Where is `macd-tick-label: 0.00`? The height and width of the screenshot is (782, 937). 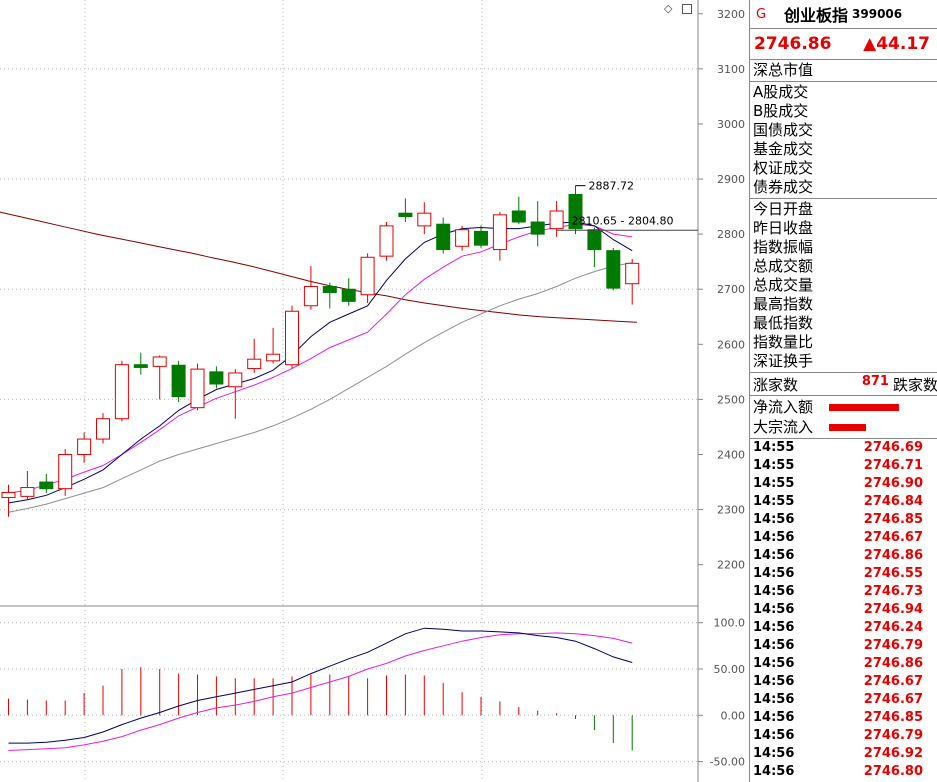 macd-tick-label: 0.00 is located at coordinates (733, 715).